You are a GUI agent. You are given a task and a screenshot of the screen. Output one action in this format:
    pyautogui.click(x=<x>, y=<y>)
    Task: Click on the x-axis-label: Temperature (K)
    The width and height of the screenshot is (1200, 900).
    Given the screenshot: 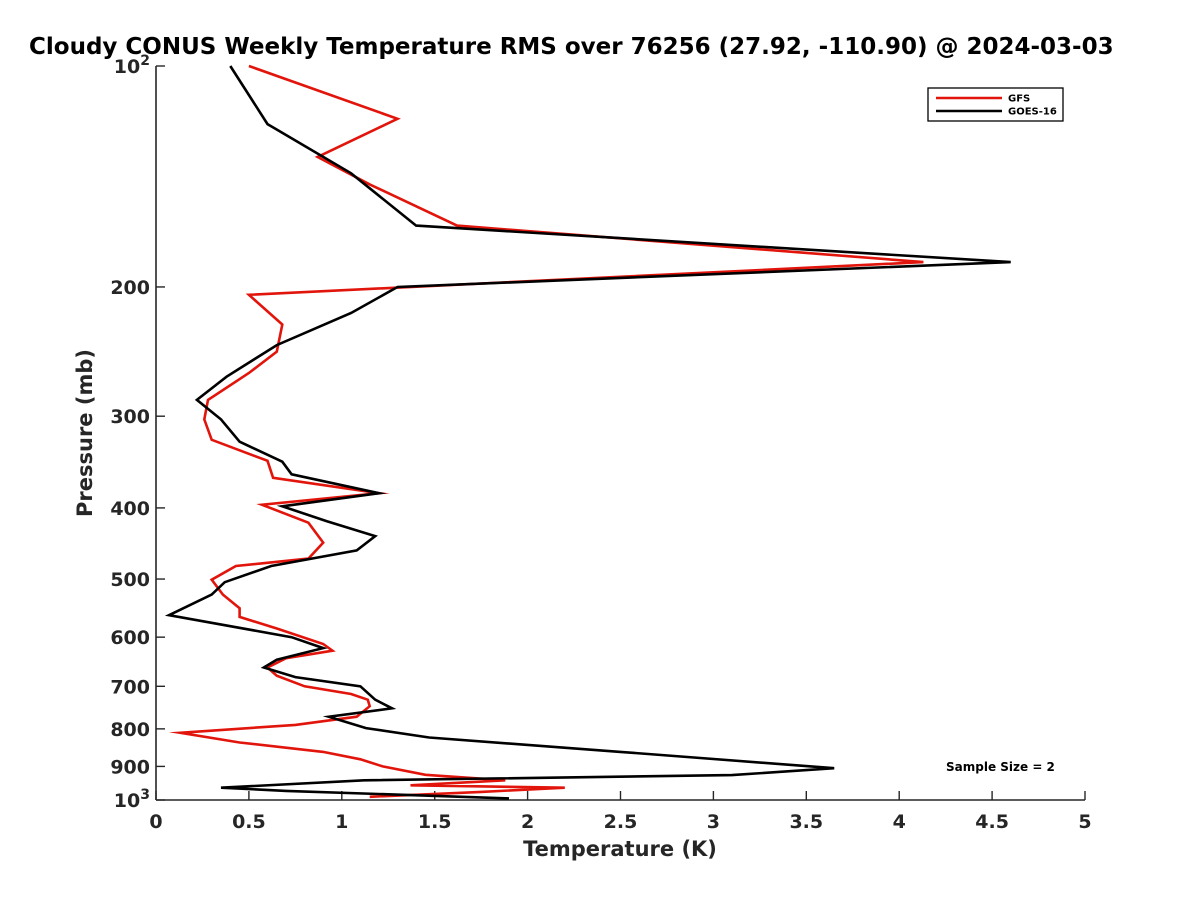 What is the action you would take?
    pyautogui.click(x=620, y=849)
    